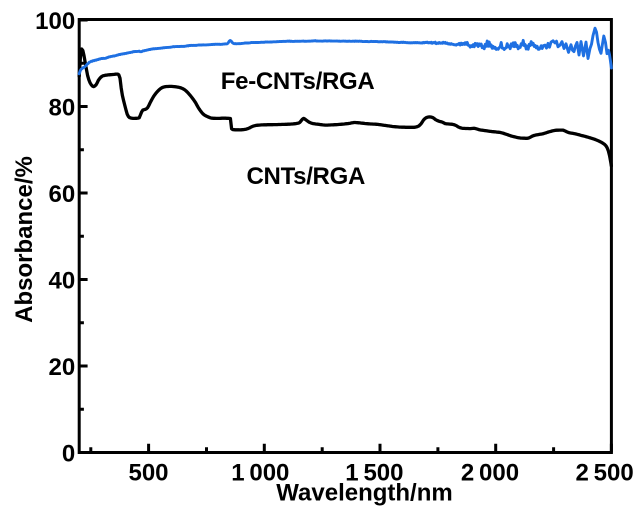  What do you see at coordinates (61, 280) in the screenshot?
I see `svg-text: 40` at bounding box center [61, 280].